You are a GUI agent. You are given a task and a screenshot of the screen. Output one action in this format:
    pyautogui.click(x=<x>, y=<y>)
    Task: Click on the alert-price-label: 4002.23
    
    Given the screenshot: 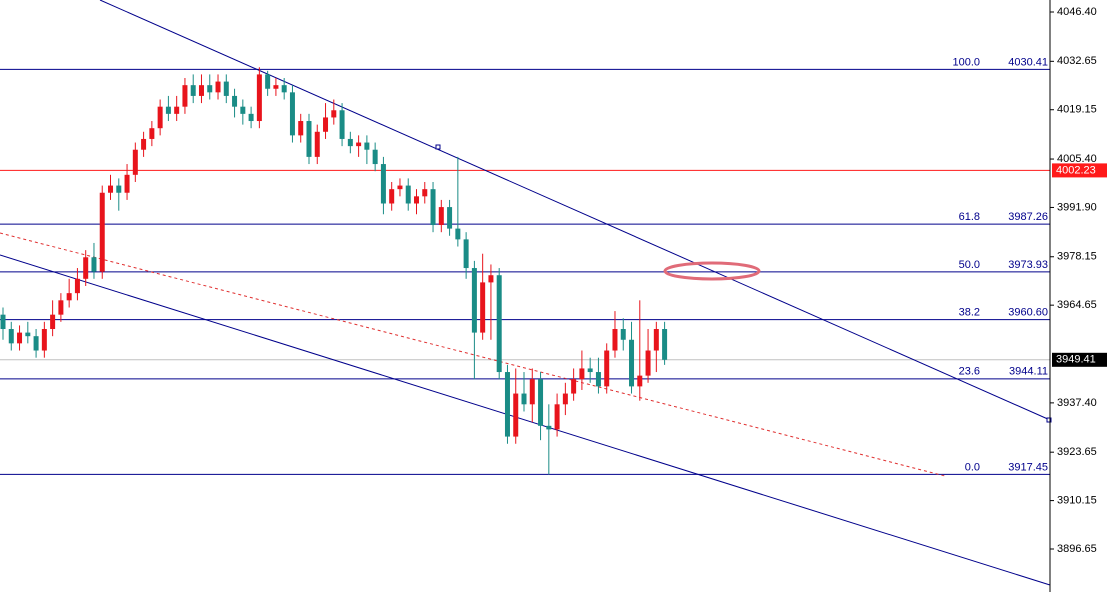 What is the action you would take?
    pyautogui.click(x=1076, y=170)
    